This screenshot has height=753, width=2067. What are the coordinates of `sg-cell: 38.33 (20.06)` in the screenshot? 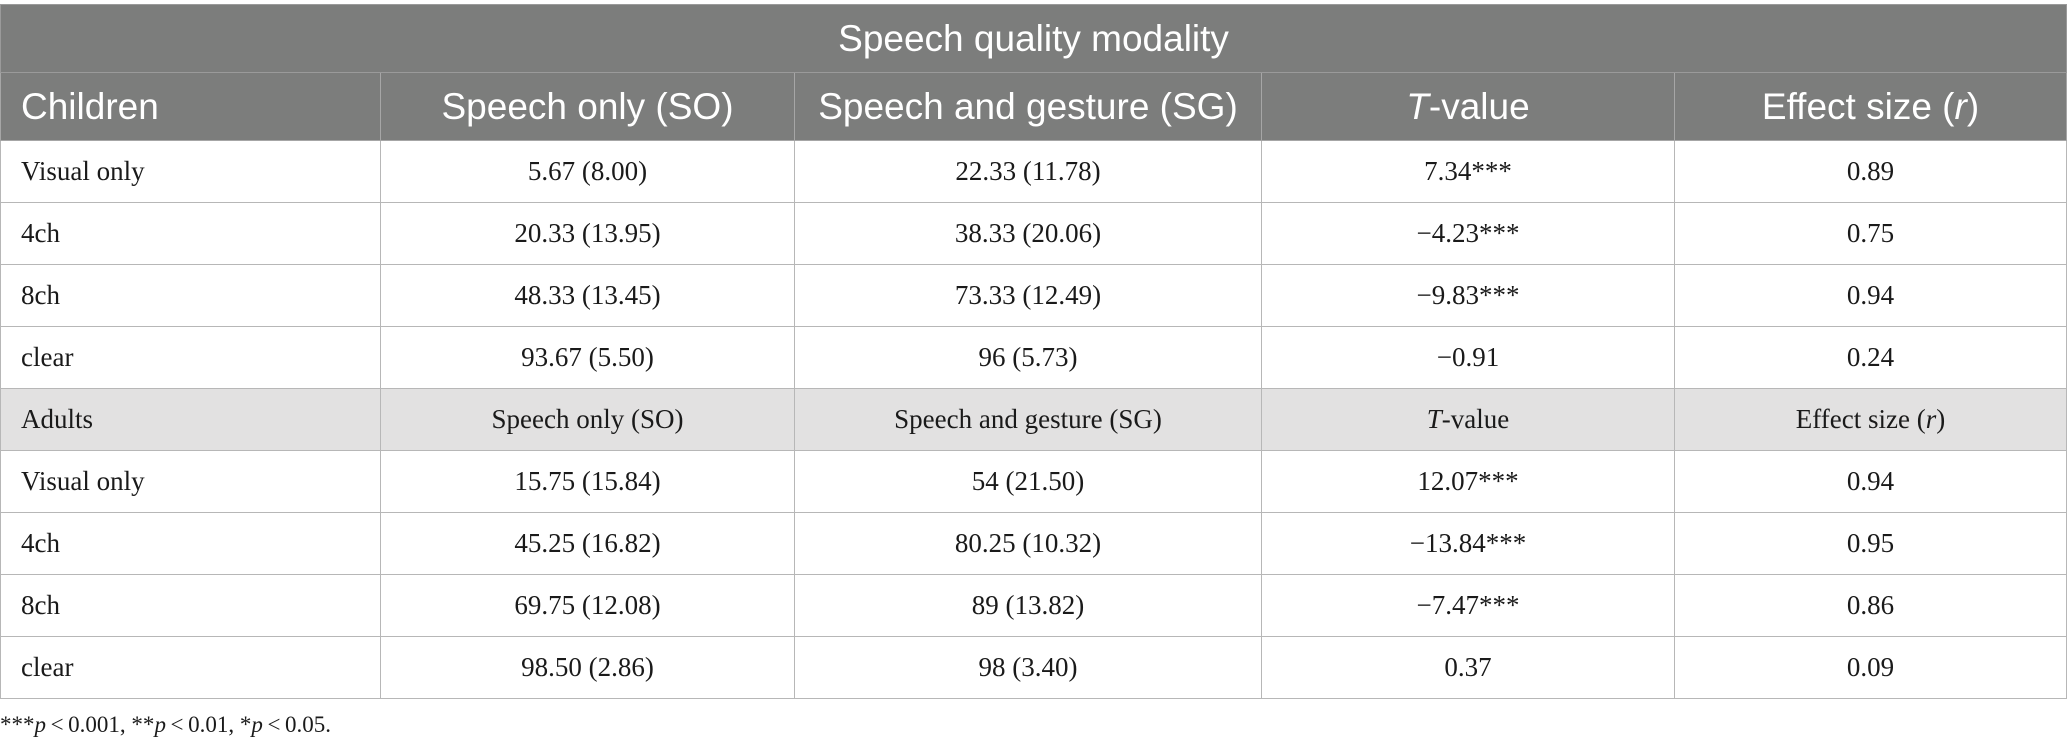 It's located at (1028, 233).